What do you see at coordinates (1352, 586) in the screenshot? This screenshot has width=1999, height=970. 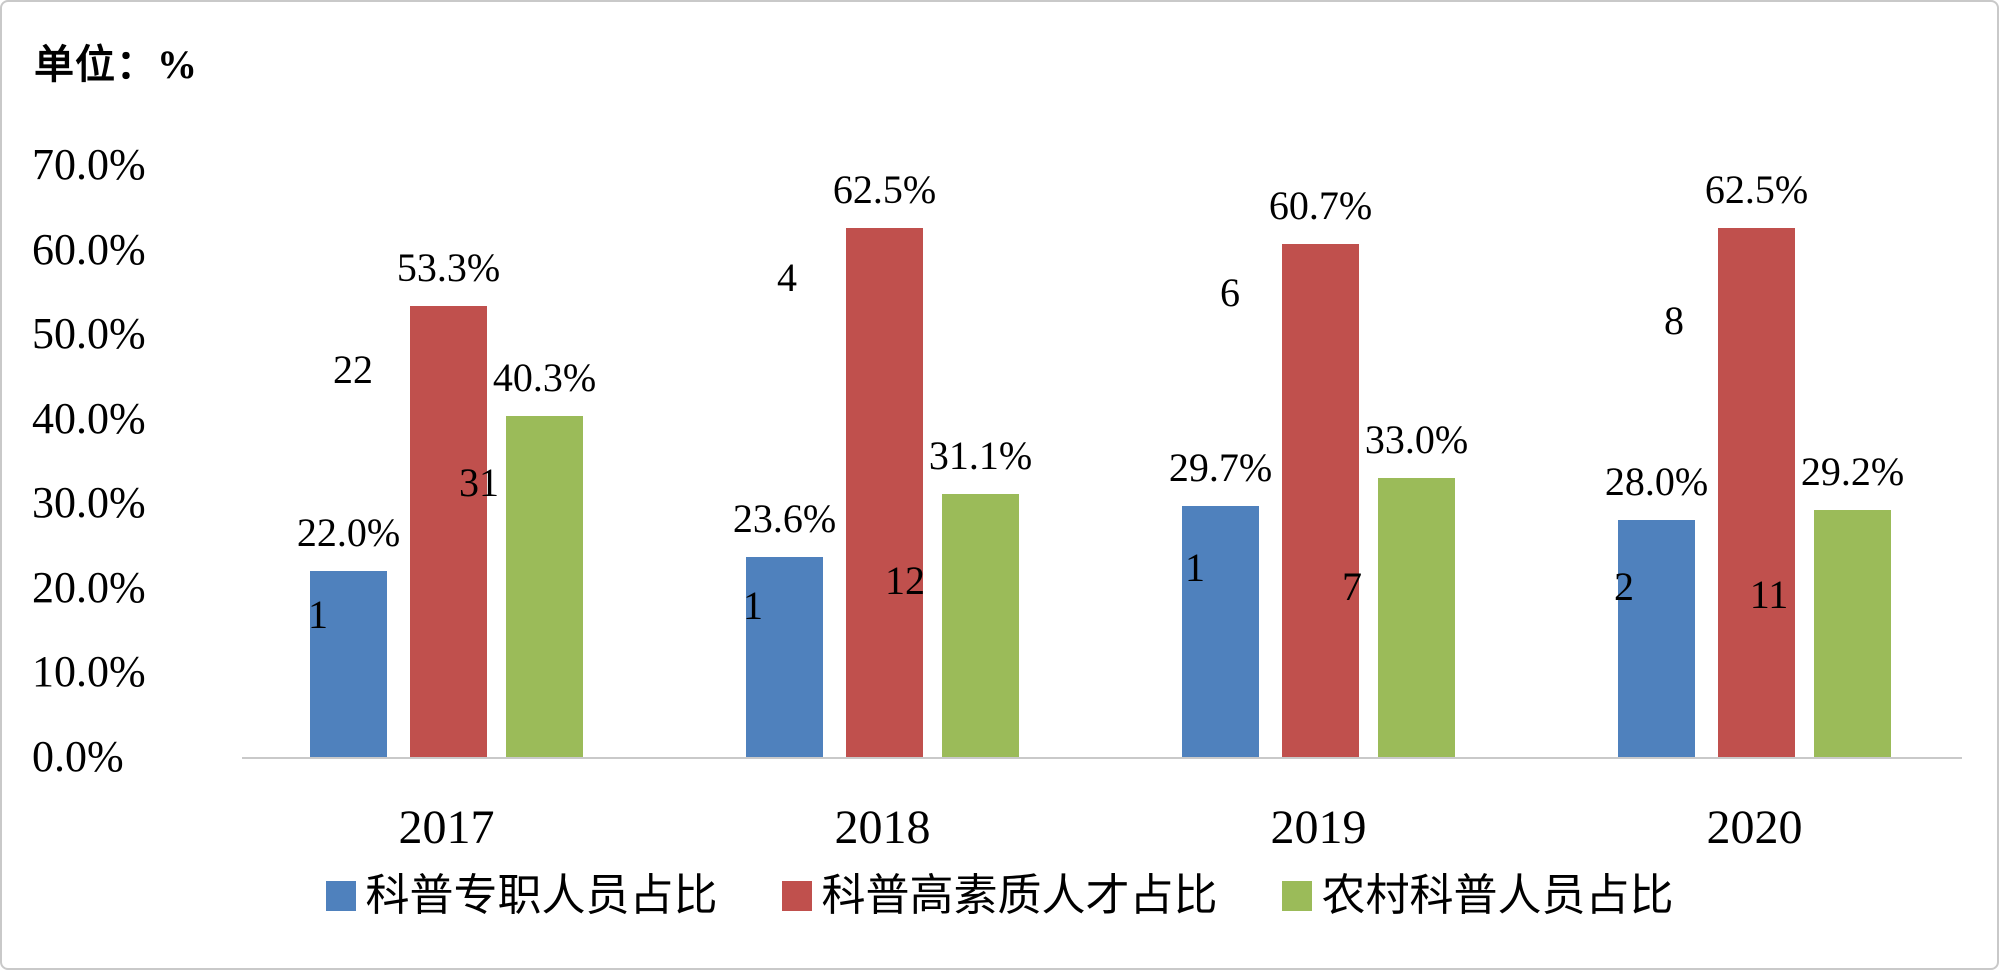 I see `bar-number-label: 7` at bounding box center [1352, 586].